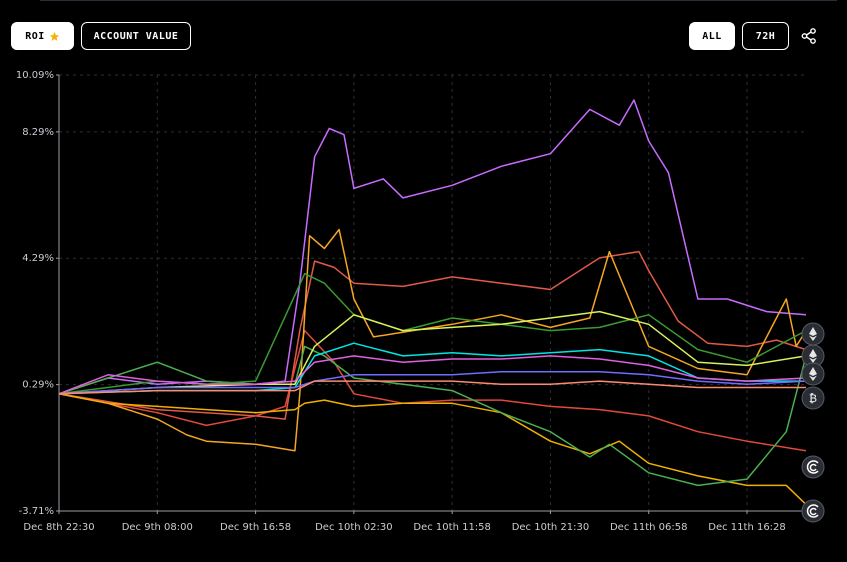 Image resolution: width=847 pixels, height=562 pixels. I want to click on account-value-button: ACCOUNT VALUE, so click(136, 36).